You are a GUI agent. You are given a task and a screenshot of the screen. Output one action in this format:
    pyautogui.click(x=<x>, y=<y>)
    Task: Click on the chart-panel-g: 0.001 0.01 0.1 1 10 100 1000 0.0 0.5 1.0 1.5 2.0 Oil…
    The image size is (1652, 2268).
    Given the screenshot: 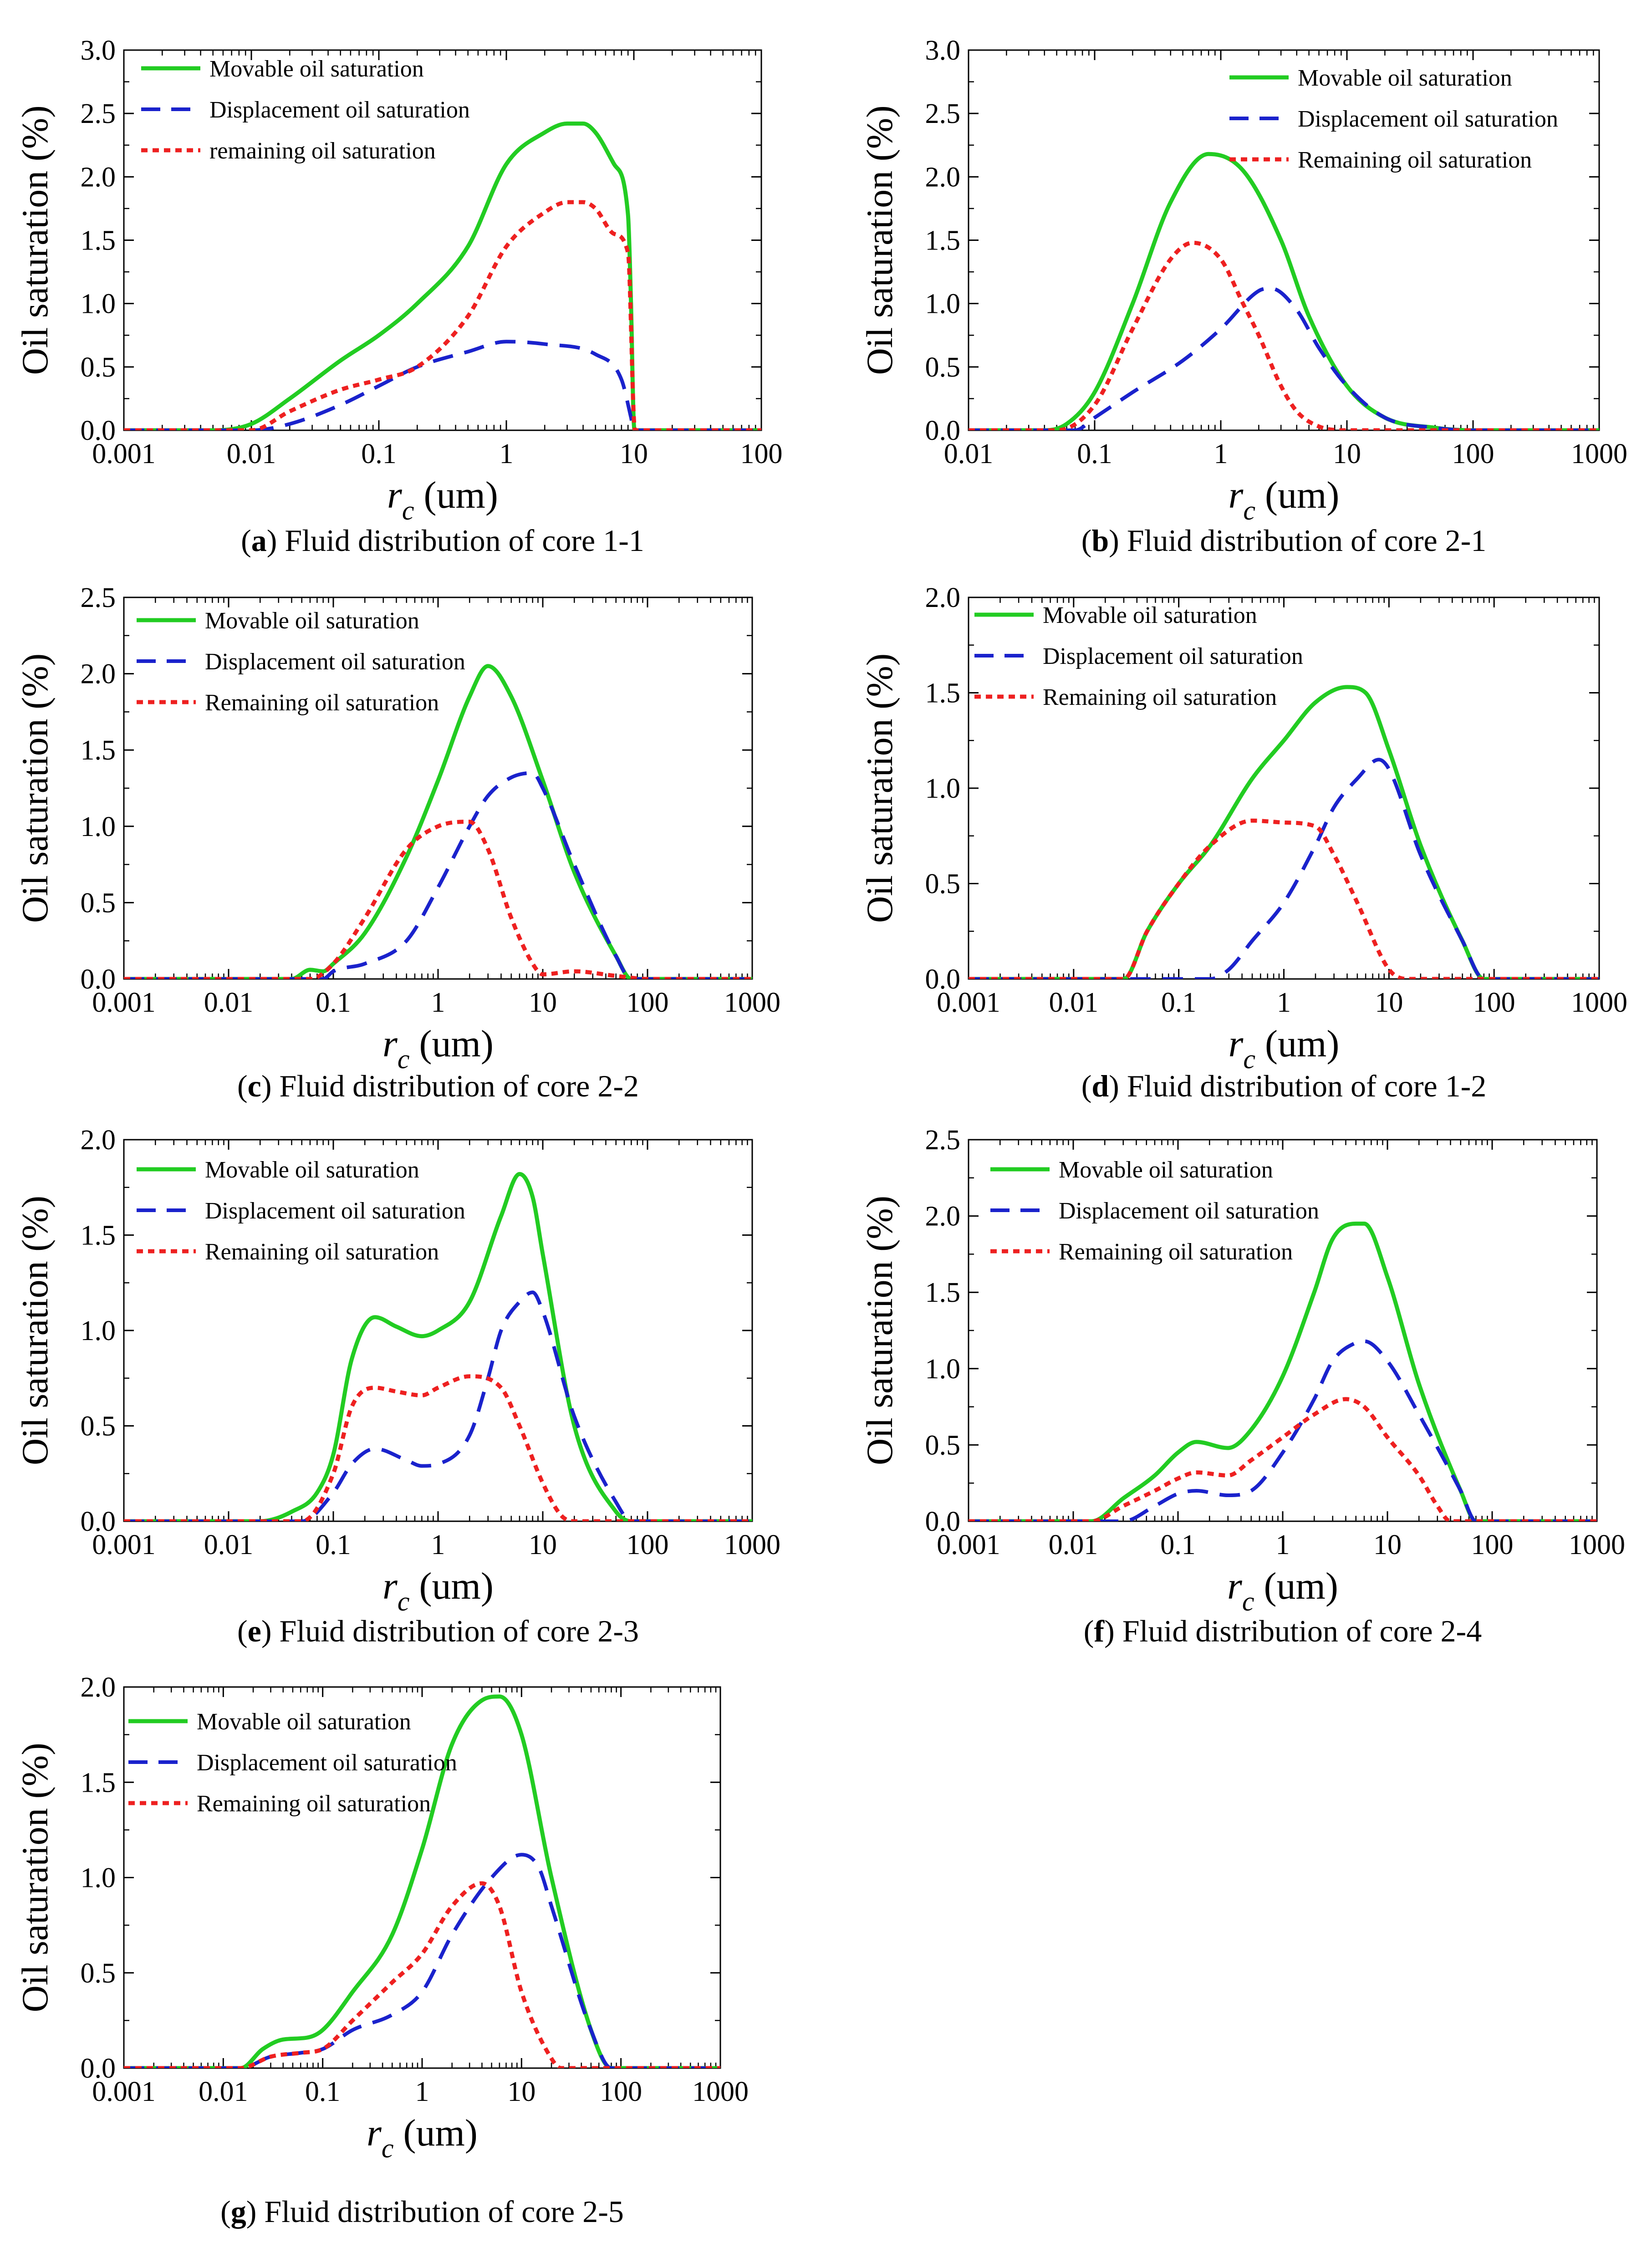 What is the action you would take?
    pyautogui.click(x=381, y=1951)
    